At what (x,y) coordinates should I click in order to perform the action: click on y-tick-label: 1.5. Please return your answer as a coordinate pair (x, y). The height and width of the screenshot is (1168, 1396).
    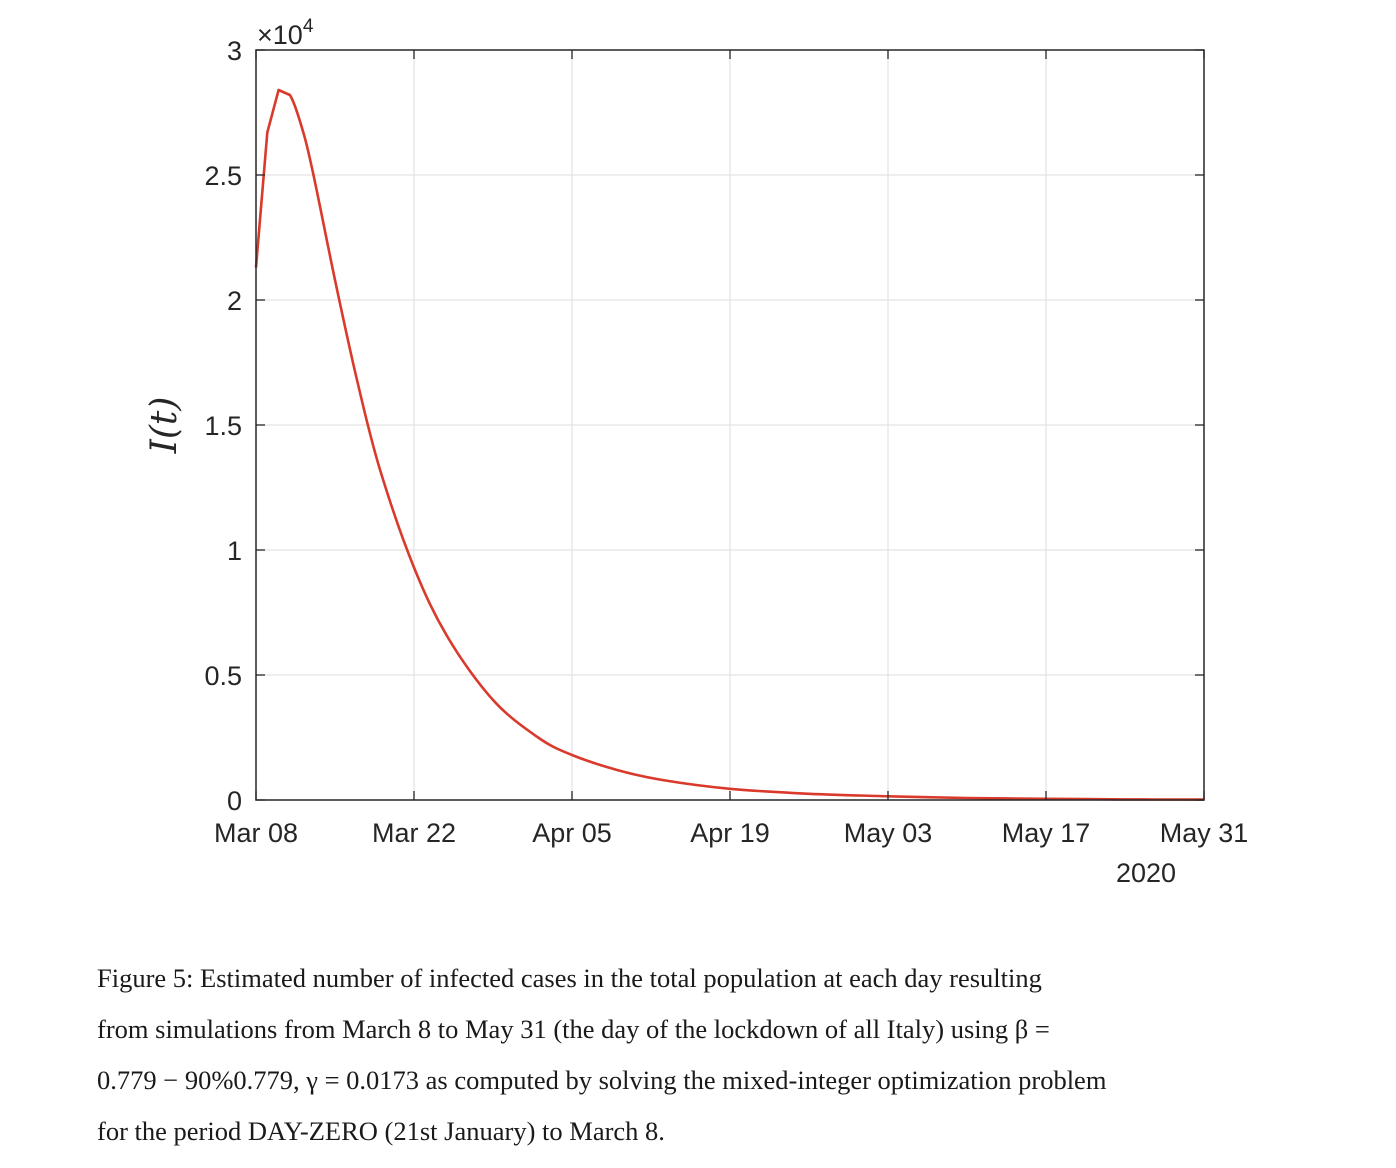
    Looking at the image, I should click on (223, 426).